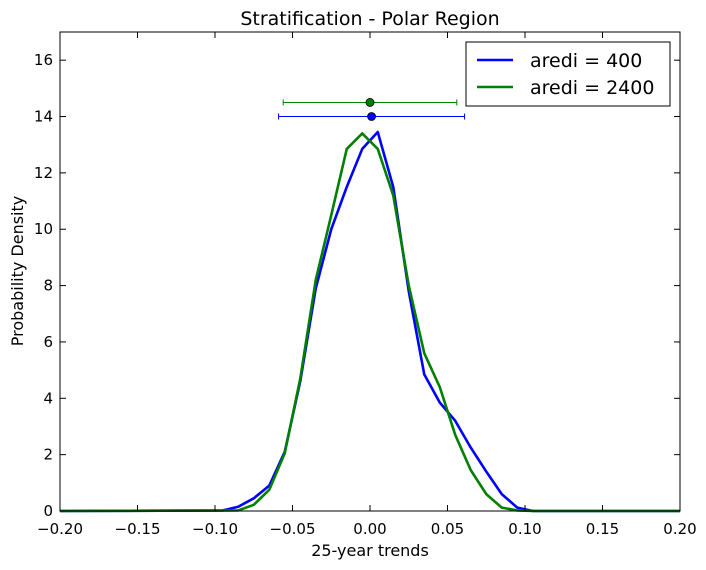 Image resolution: width=706 pixels, height=570 pixels. What do you see at coordinates (592, 88) in the screenshot?
I see `legend-label-1: aredi = 2400` at bounding box center [592, 88].